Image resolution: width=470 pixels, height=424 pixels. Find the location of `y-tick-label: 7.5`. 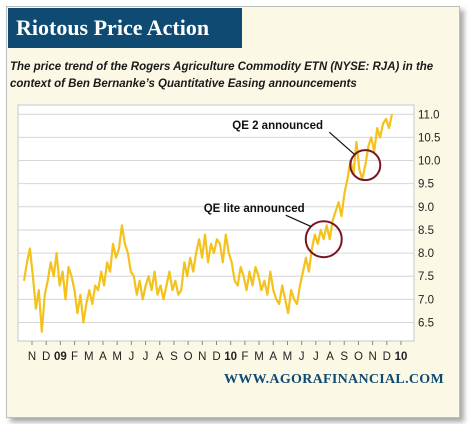

y-tick-label: 7.5 is located at coordinates (426, 277).